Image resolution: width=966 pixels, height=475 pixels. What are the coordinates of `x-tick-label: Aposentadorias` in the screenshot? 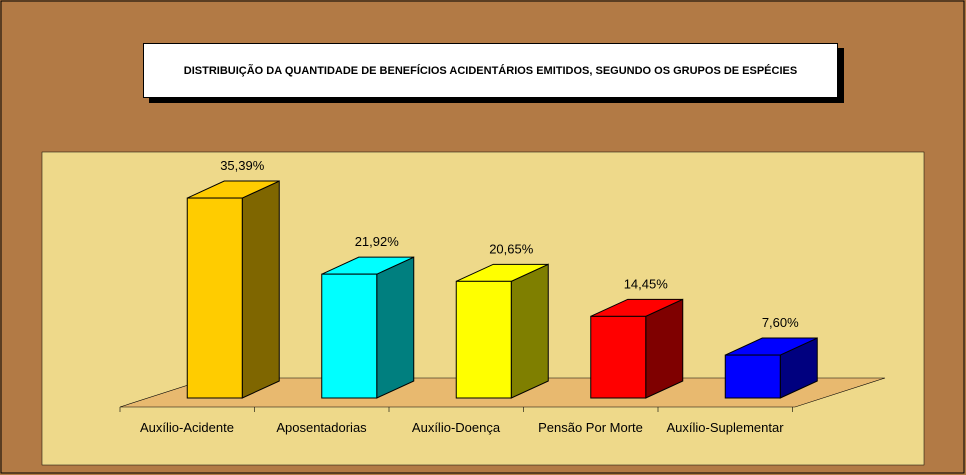 It's located at (321, 427).